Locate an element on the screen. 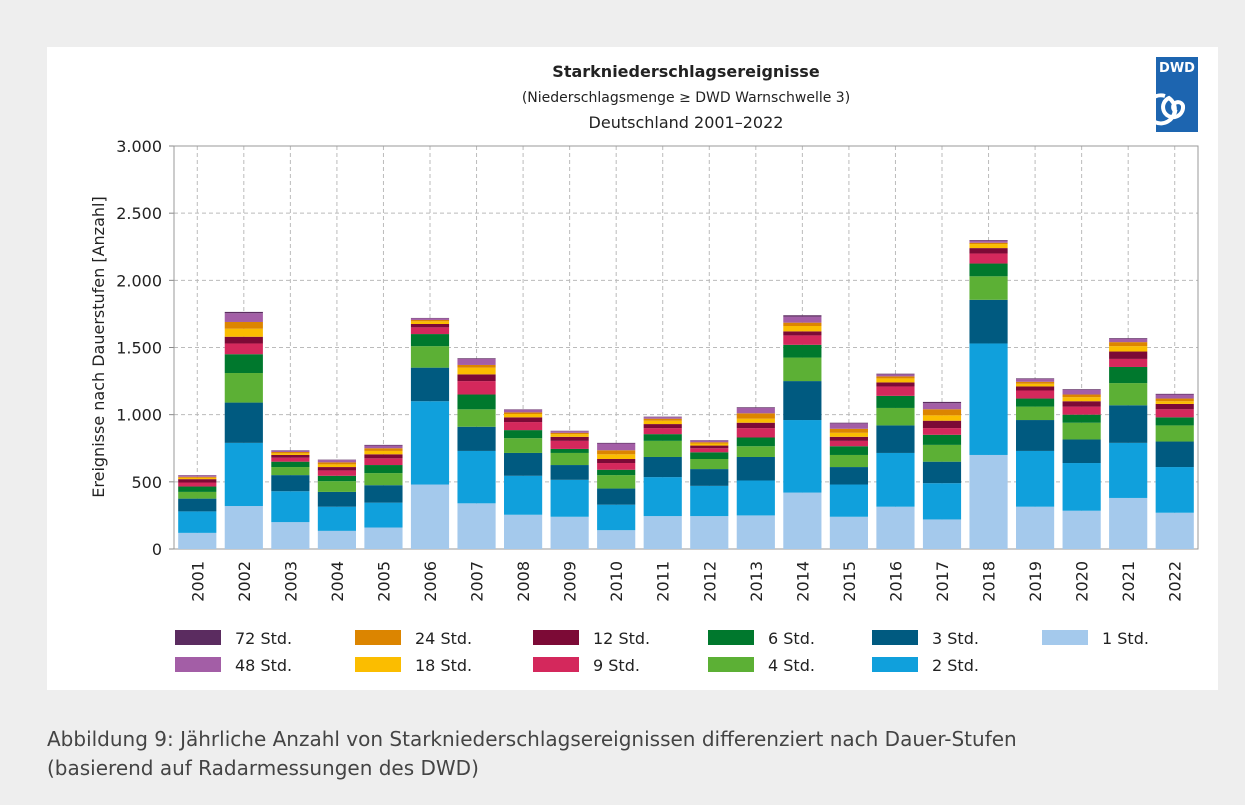  x-tick-label: 2008 is located at coordinates (523, 581).